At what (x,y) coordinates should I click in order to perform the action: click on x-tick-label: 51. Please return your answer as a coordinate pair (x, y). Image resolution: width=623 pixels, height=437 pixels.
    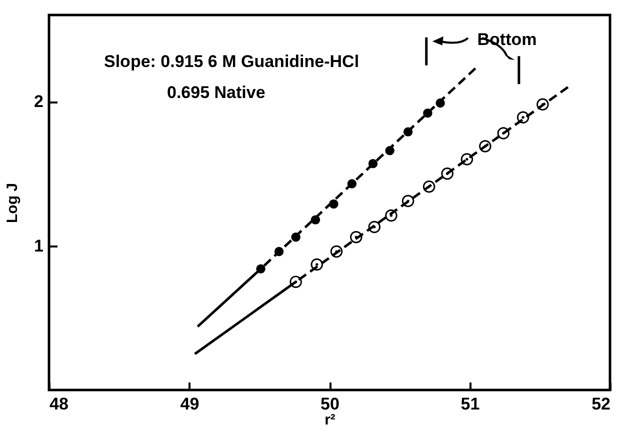
    Looking at the image, I should click on (470, 404).